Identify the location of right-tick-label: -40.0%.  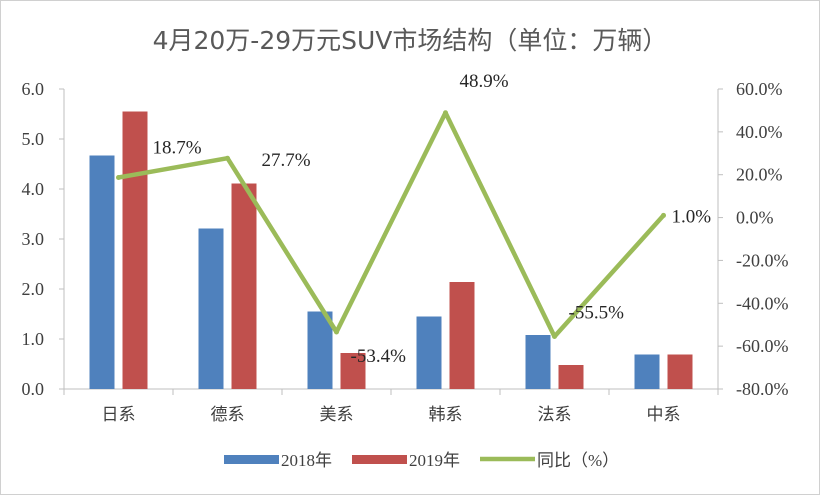
(762, 303).